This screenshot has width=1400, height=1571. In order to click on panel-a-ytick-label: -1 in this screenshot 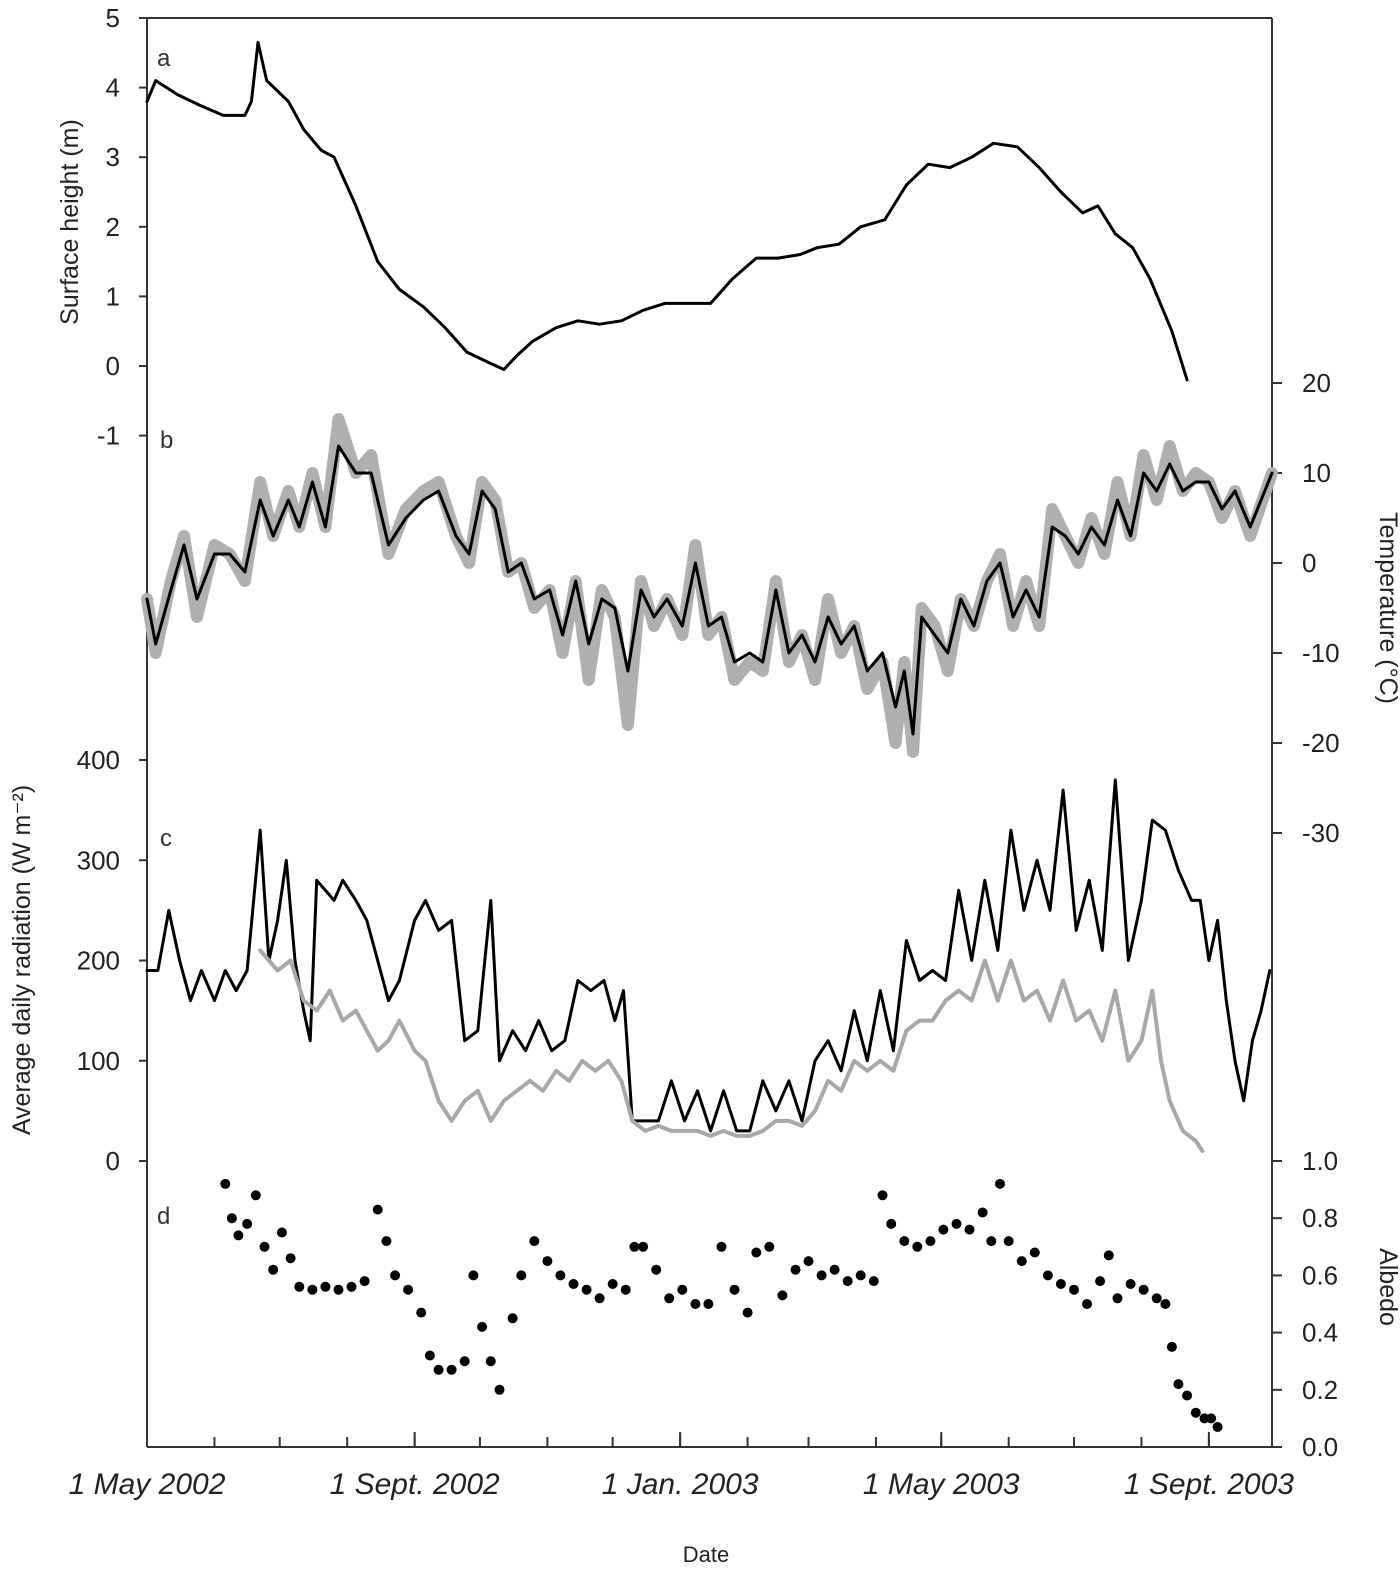, I will do `click(108, 436)`.